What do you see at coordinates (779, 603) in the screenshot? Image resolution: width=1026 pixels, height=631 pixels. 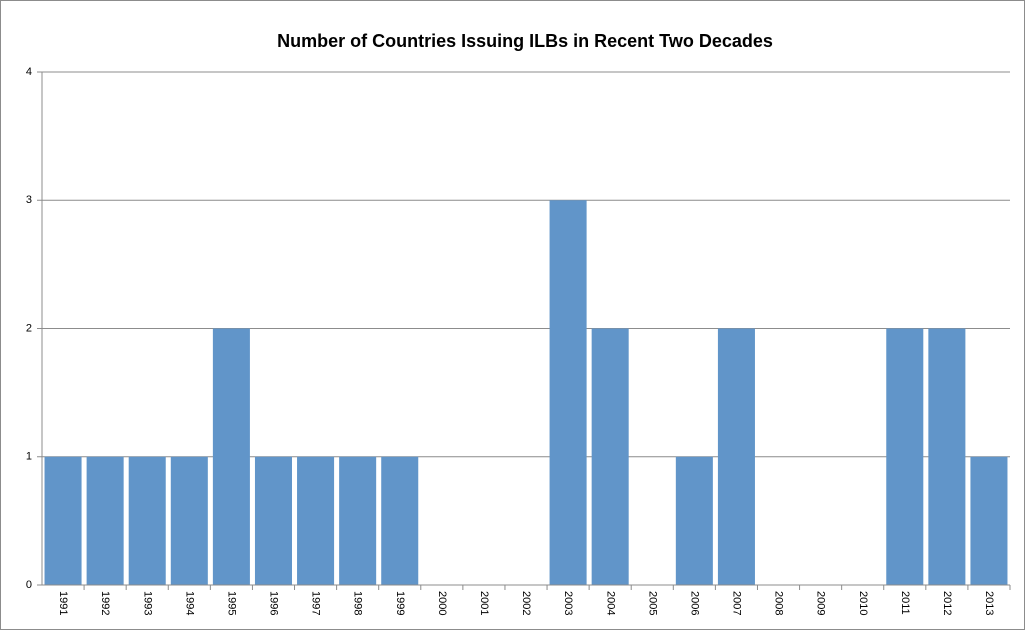 I see `x-tick-label: 2008` at bounding box center [779, 603].